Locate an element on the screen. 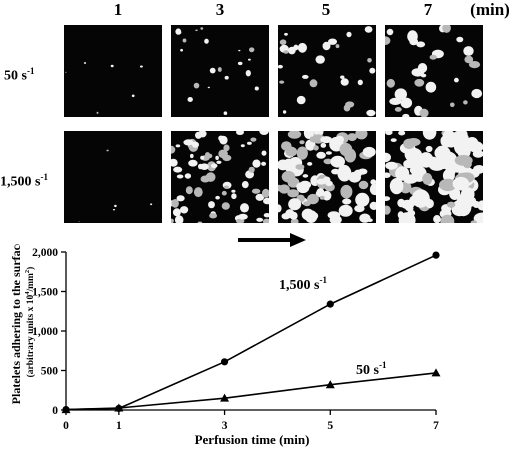 The height and width of the screenshot is (452, 520). y-axis-sublabel: (arbitrary units x 104/mm2) is located at coordinates (30, 322).